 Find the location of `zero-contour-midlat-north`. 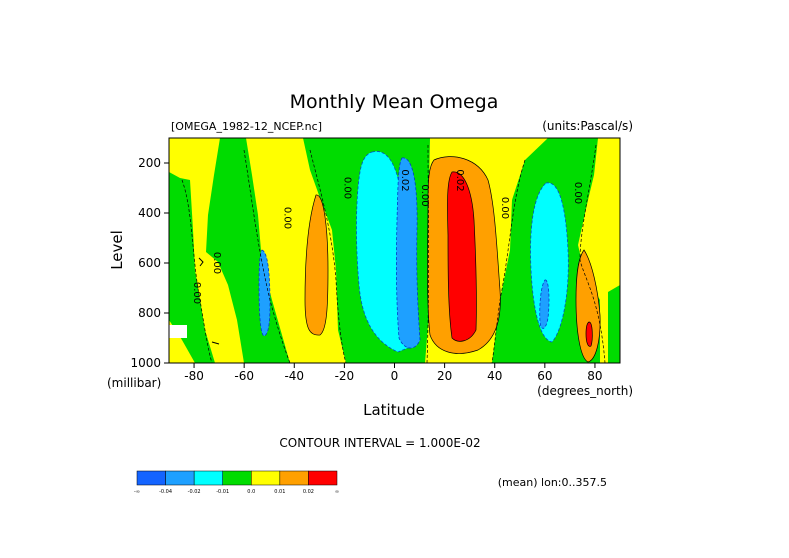

zero-contour-midlat-north is located at coordinates (508, 261).